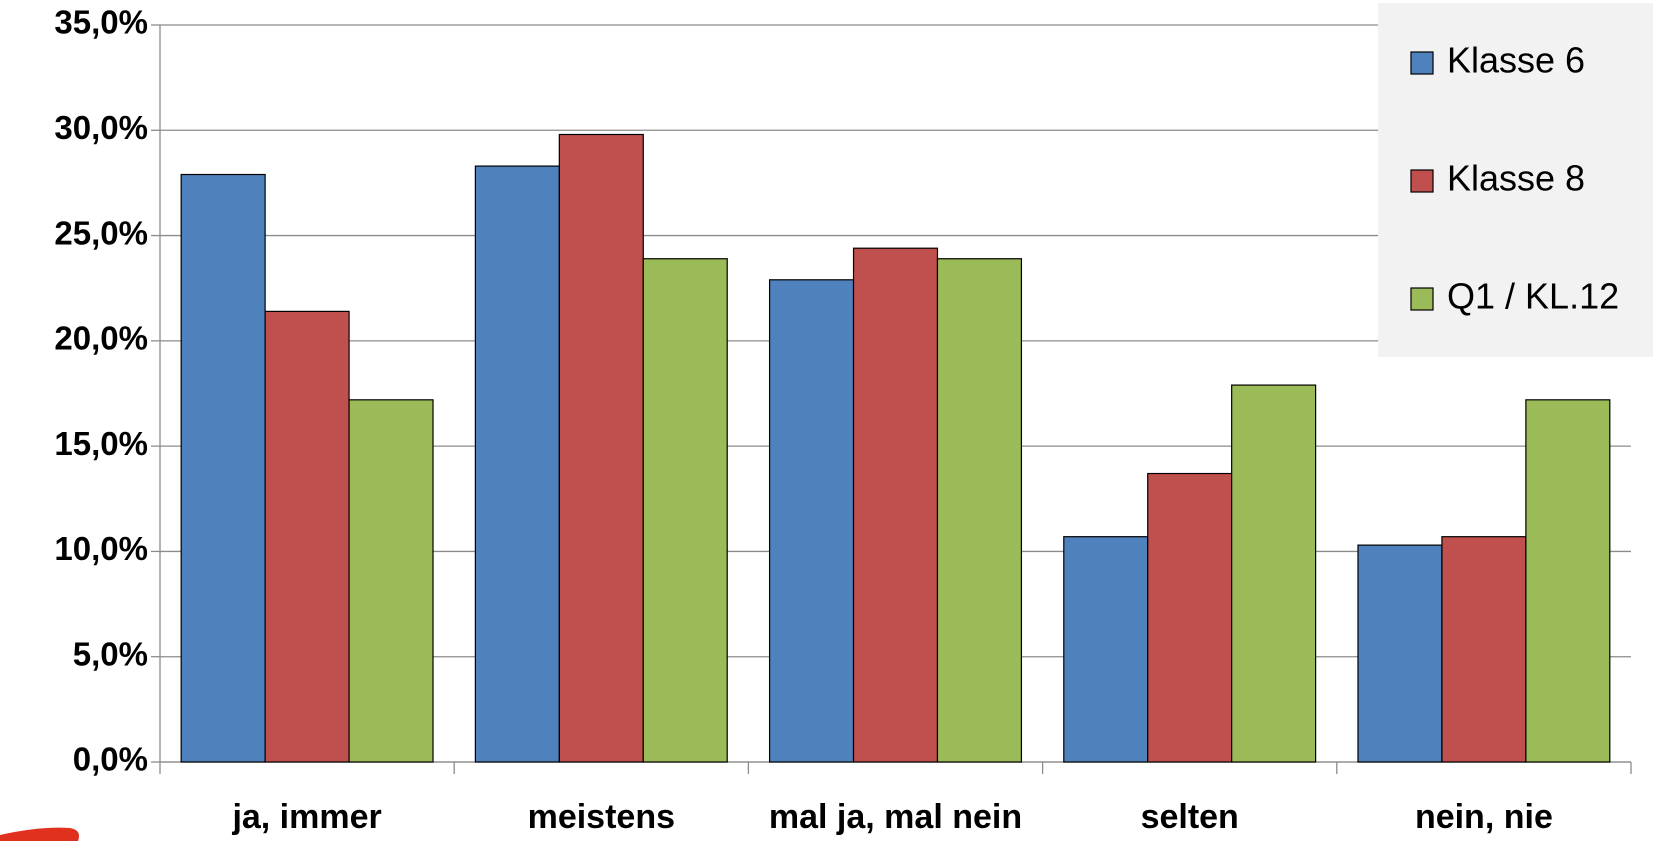 The height and width of the screenshot is (841, 1653). Describe the element at coordinates (101, 338) in the screenshot. I see `y-tick-label: 20,0%` at that location.